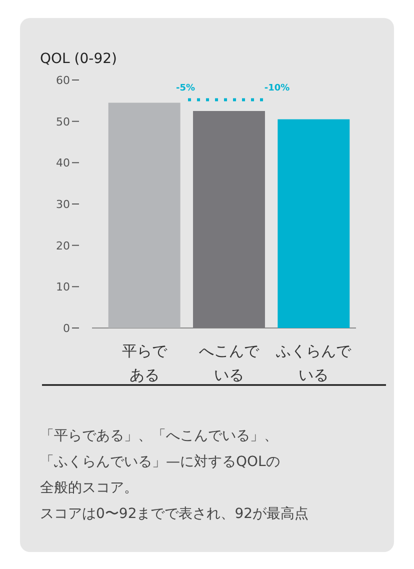  I want to click on y-tick-label: 10, so click(63, 287).